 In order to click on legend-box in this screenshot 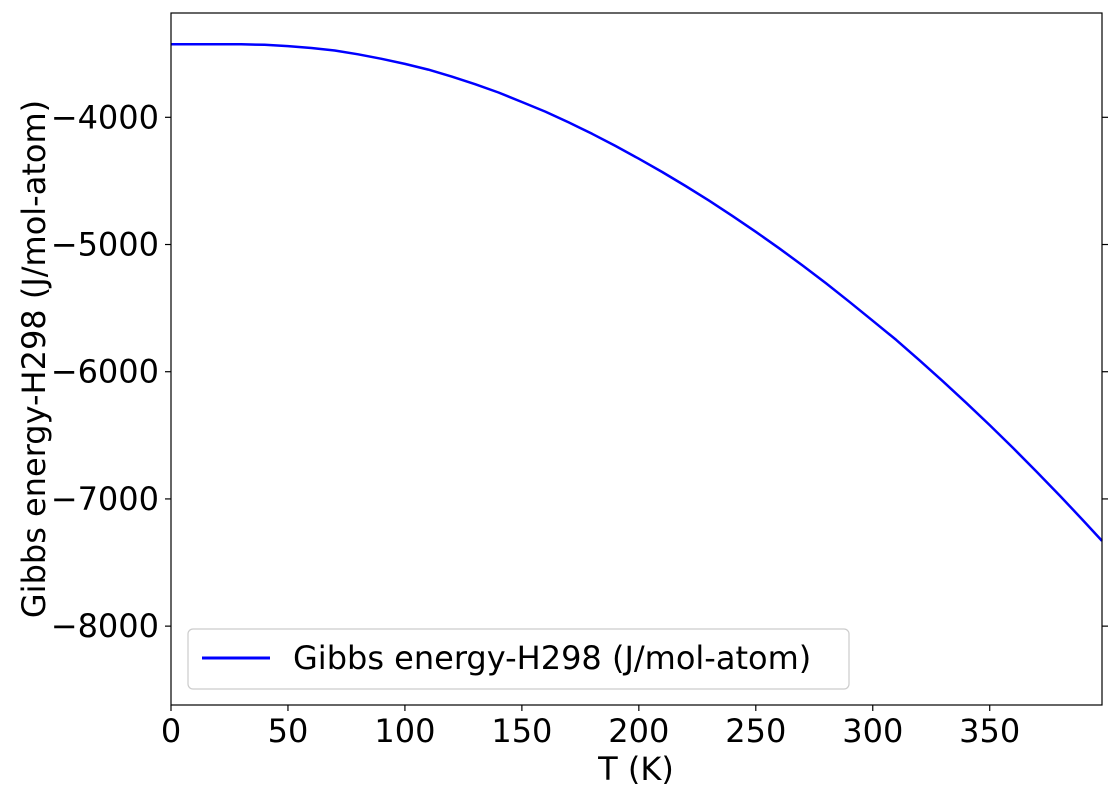, I will do `click(518, 659)`.